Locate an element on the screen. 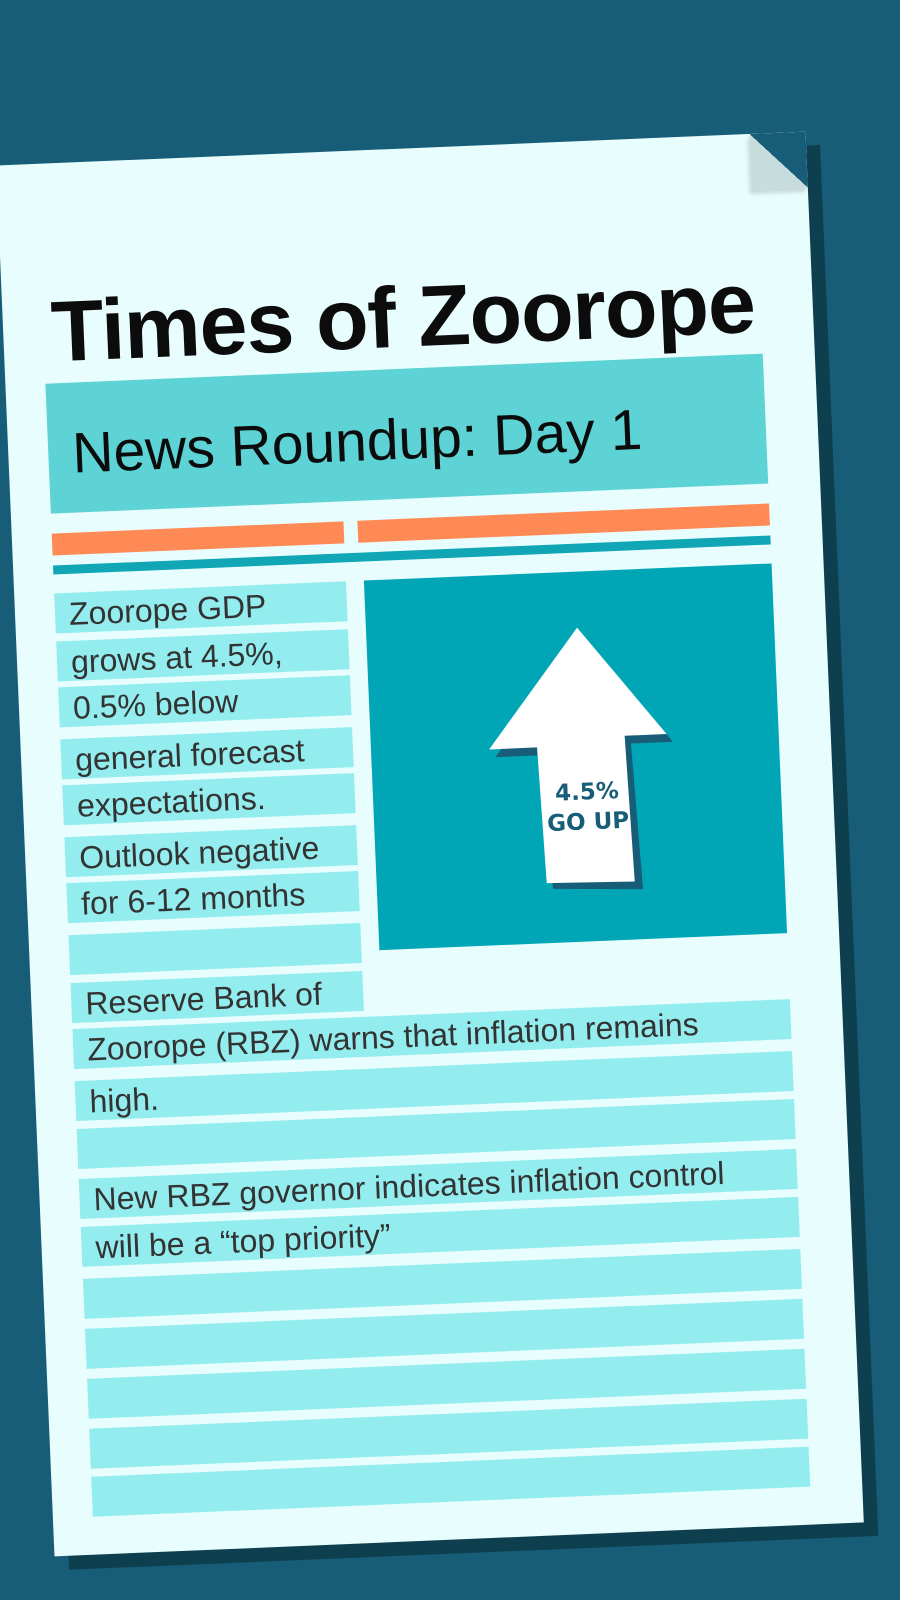  up-arrow-icon is located at coordinates (581, 758).